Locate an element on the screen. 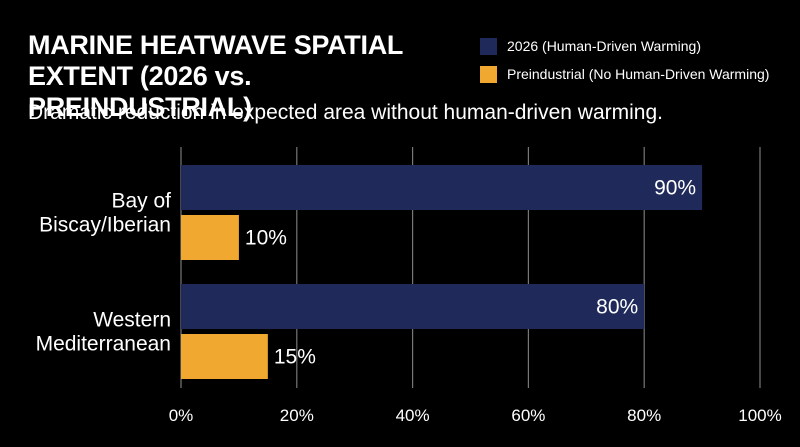  category-label: Western Mediterranean is located at coordinates (103, 332).